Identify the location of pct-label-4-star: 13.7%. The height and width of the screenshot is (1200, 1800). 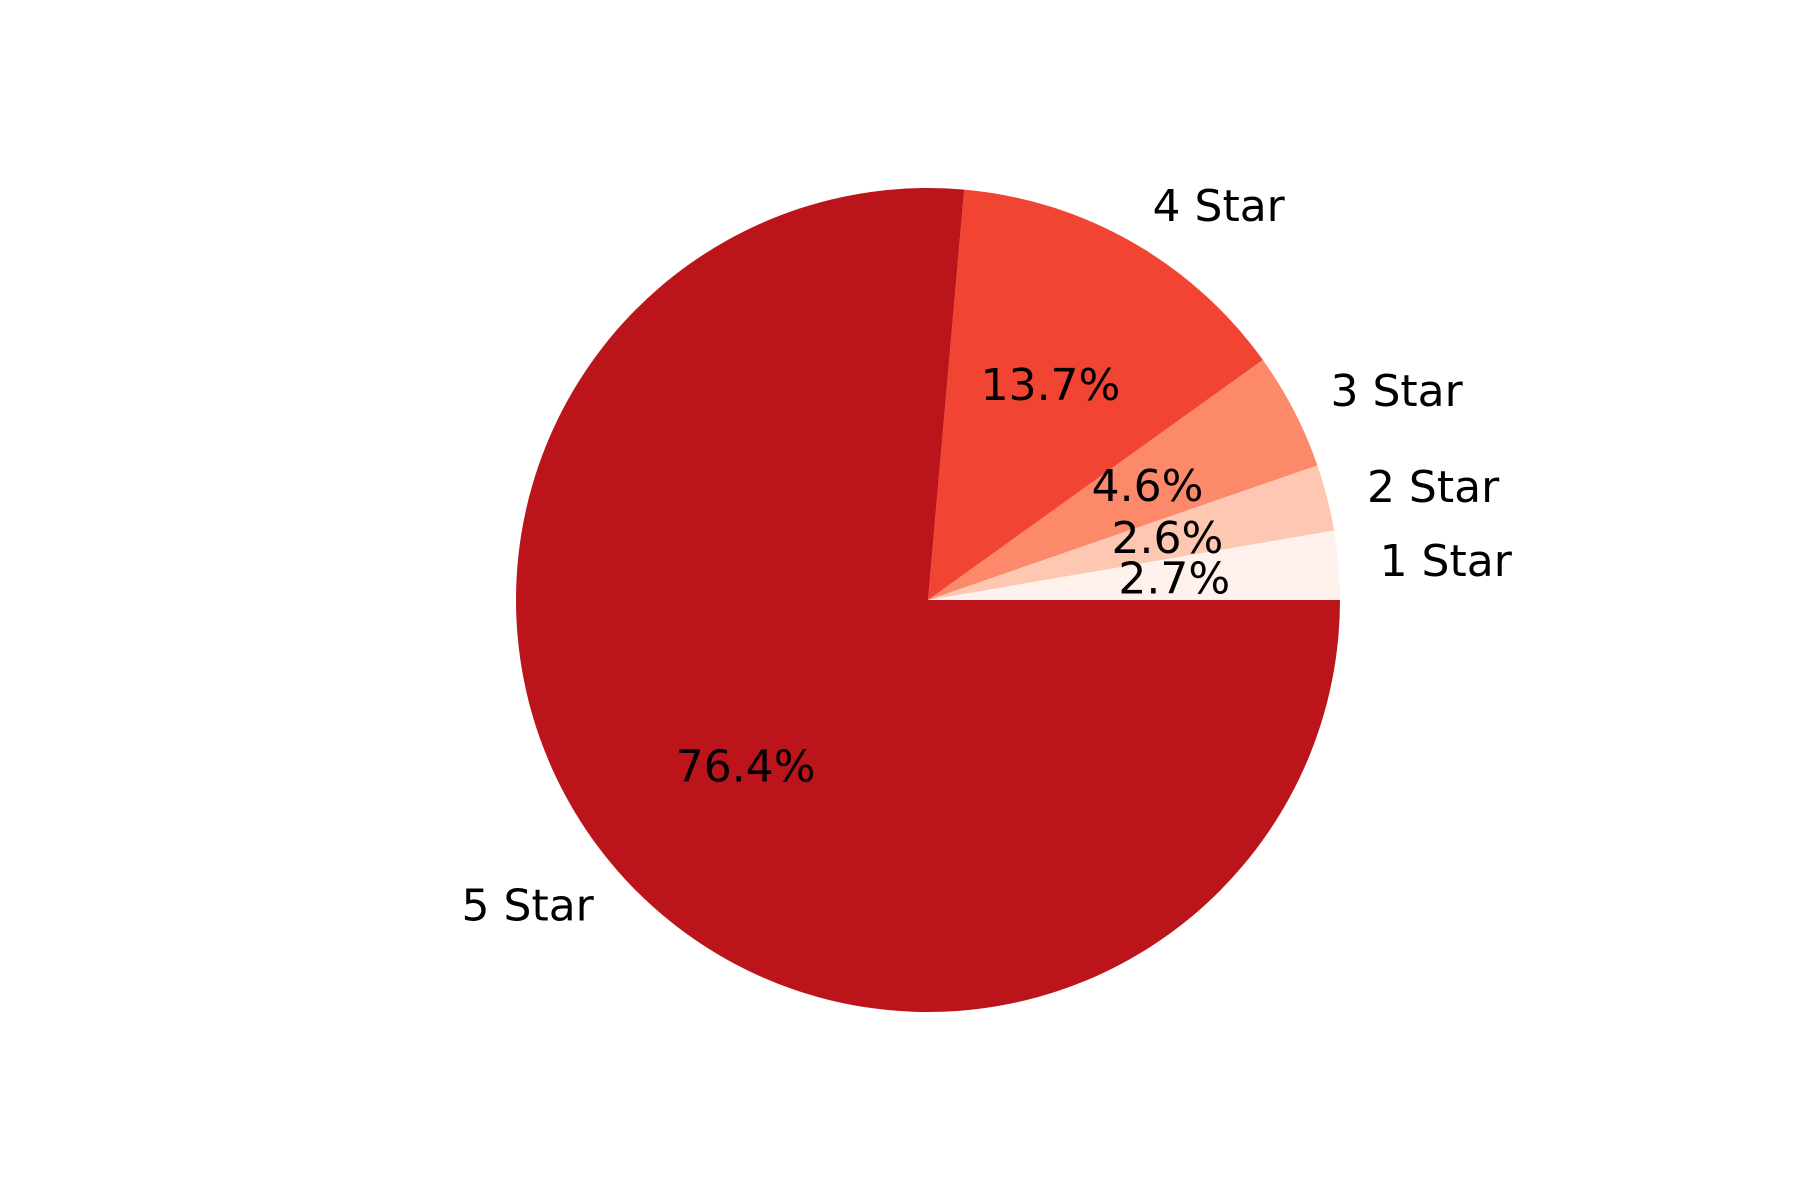
(1051, 385).